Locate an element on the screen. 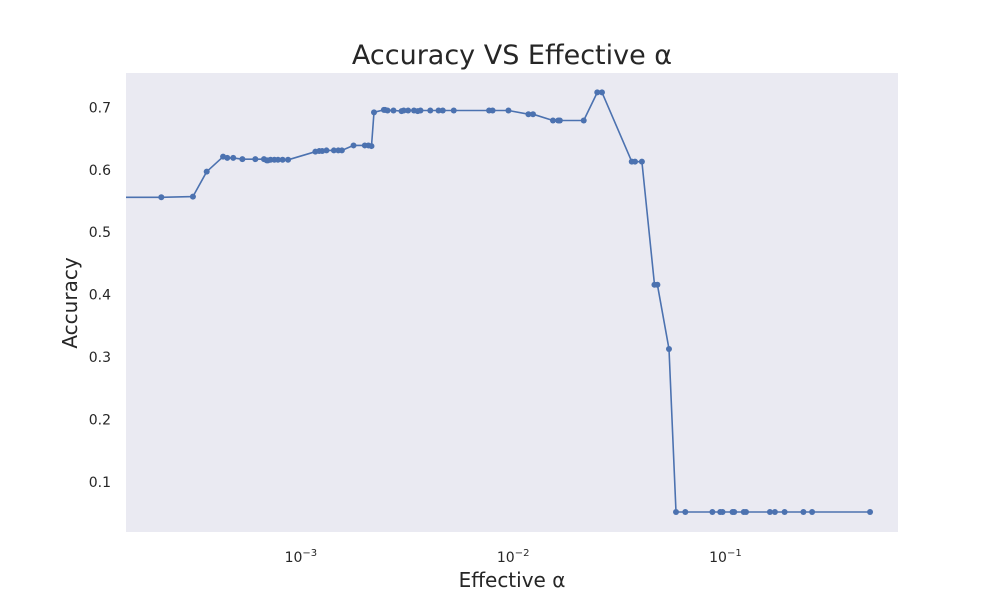 The width and height of the screenshot is (1000, 600). y-tick-label: 0.6 is located at coordinates (100, 171).